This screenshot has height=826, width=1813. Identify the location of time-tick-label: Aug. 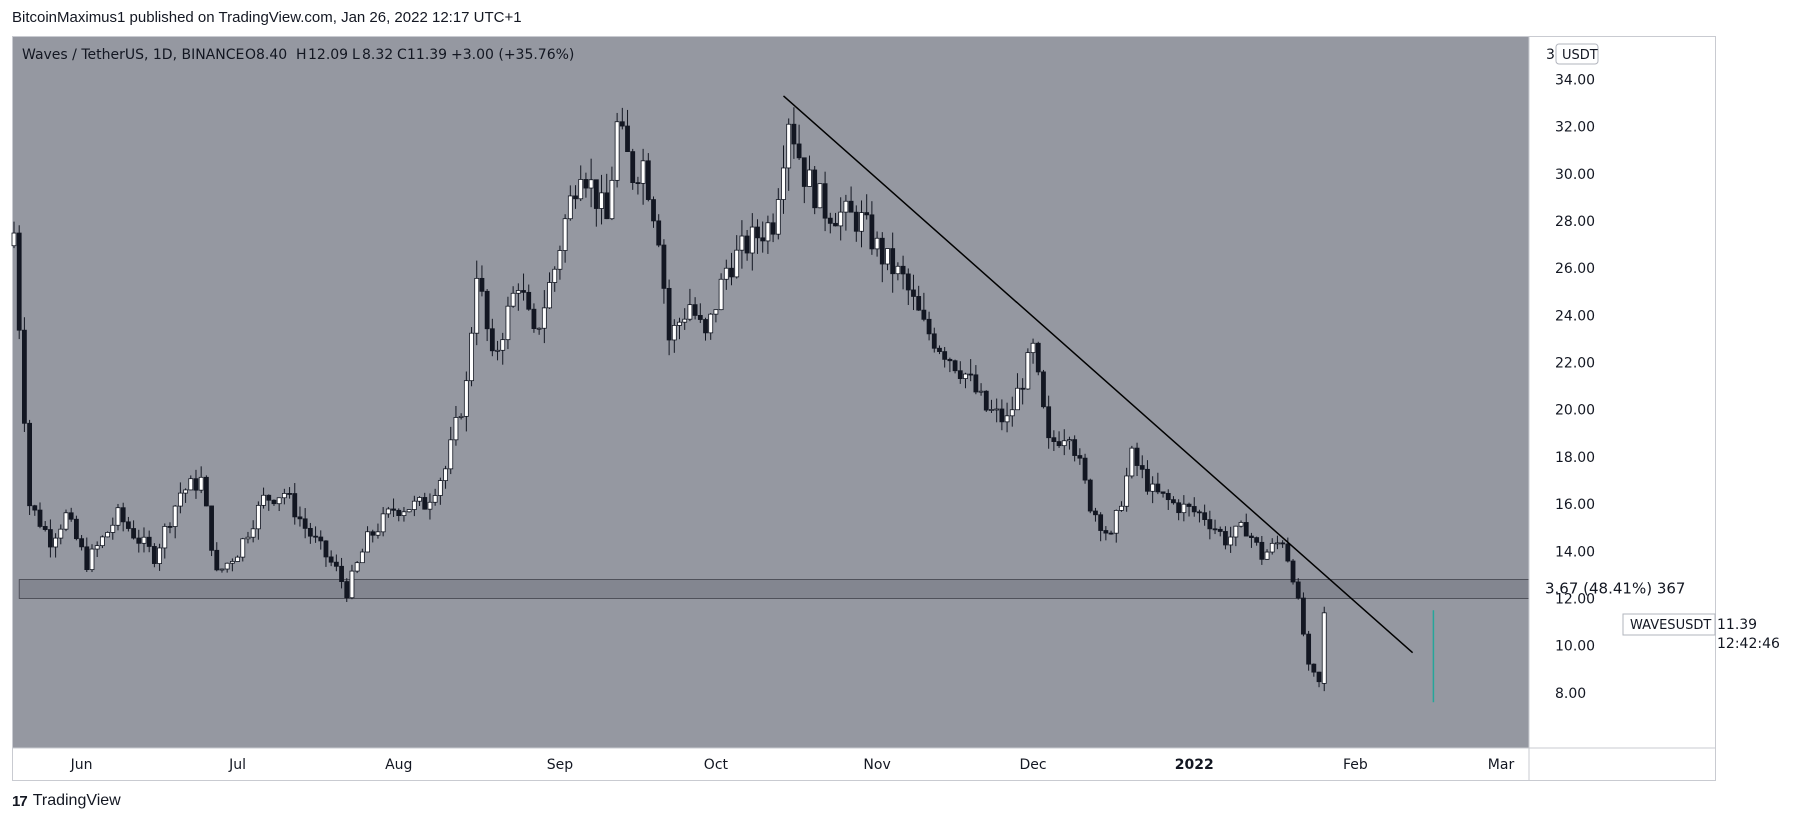
(398, 765).